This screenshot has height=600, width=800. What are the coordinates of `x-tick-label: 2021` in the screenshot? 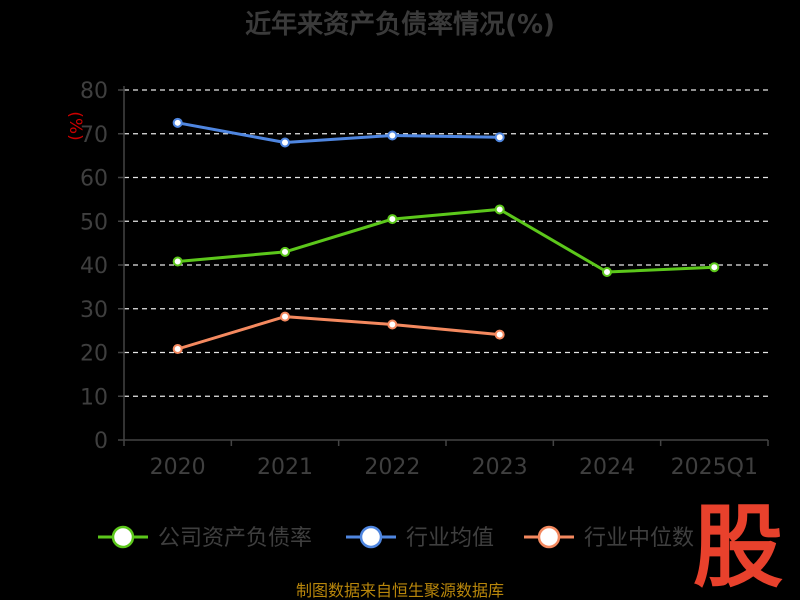 It's located at (285, 467).